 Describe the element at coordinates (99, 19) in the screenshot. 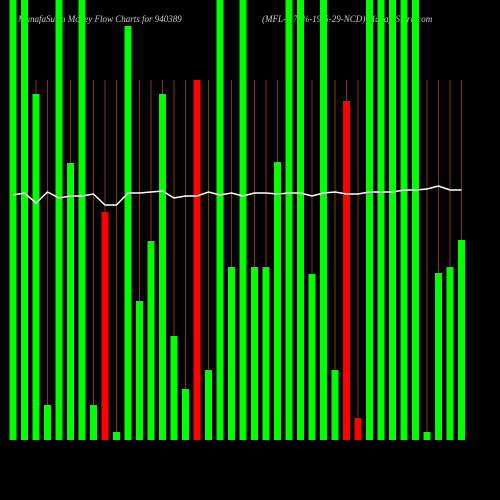

I see `chart-title: MunafaSutra Money Flow Charts for 940389` at that location.